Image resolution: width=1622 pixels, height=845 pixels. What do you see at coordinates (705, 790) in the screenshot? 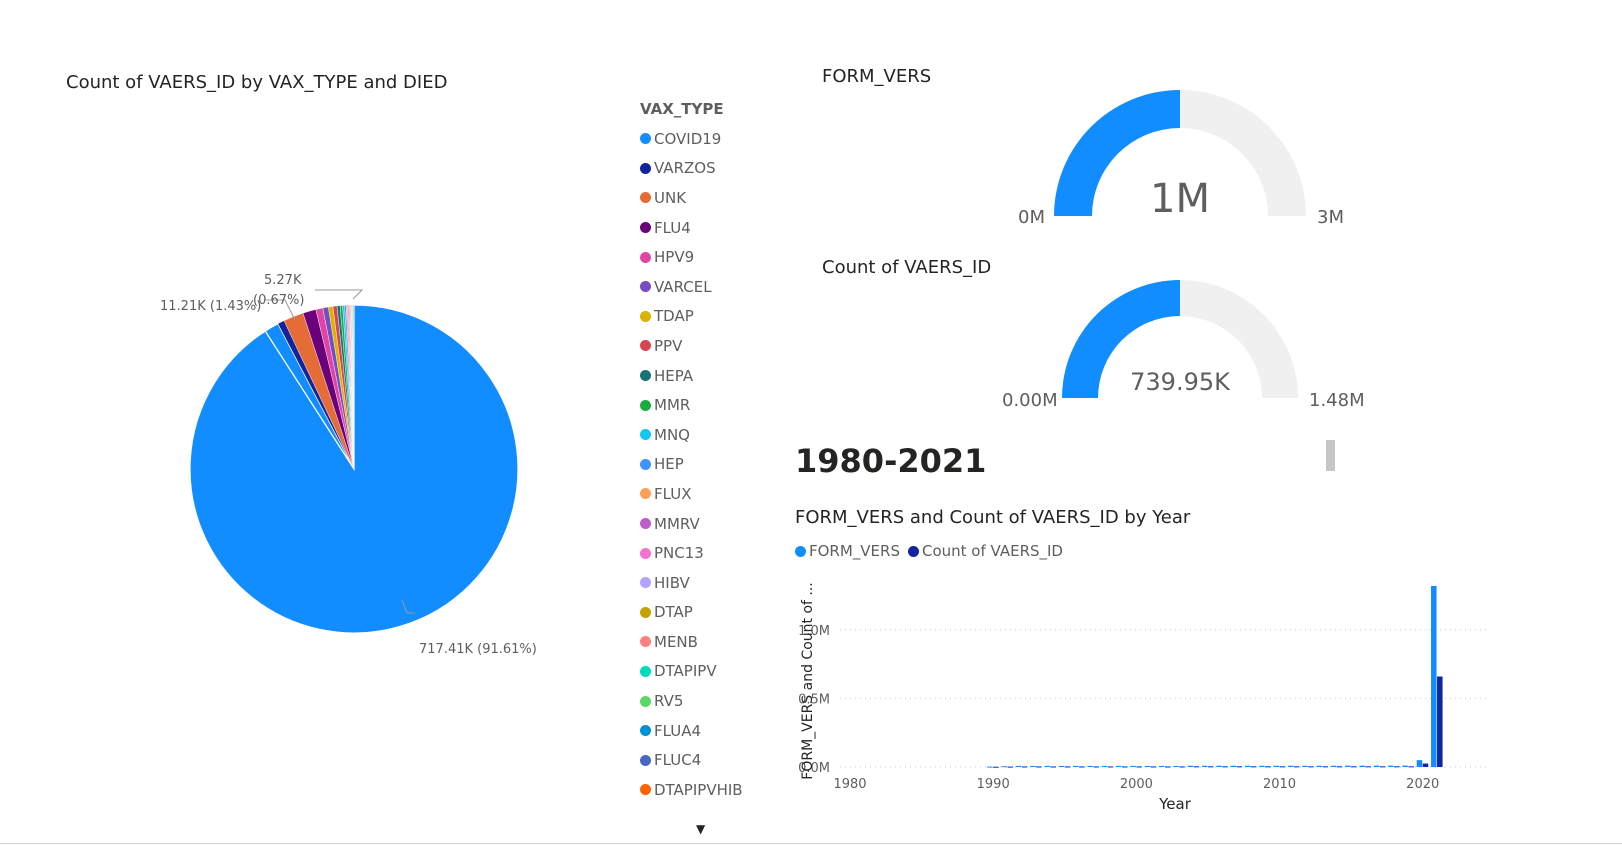
I see `legend-item: DTAPIPVHIB` at bounding box center [705, 790].